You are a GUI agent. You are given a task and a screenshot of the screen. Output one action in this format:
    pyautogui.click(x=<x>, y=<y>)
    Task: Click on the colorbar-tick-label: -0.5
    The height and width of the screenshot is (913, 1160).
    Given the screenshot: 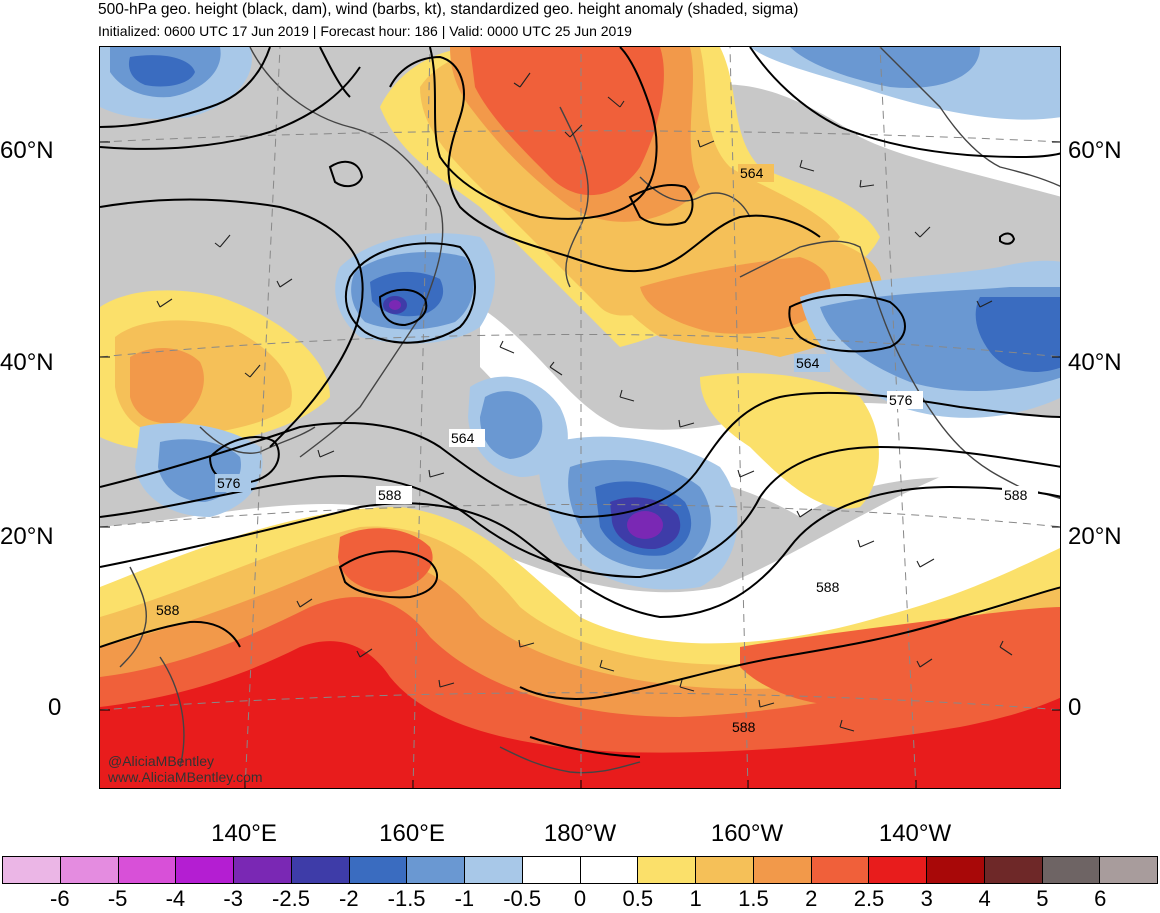 What is the action you would take?
    pyautogui.click(x=522, y=898)
    